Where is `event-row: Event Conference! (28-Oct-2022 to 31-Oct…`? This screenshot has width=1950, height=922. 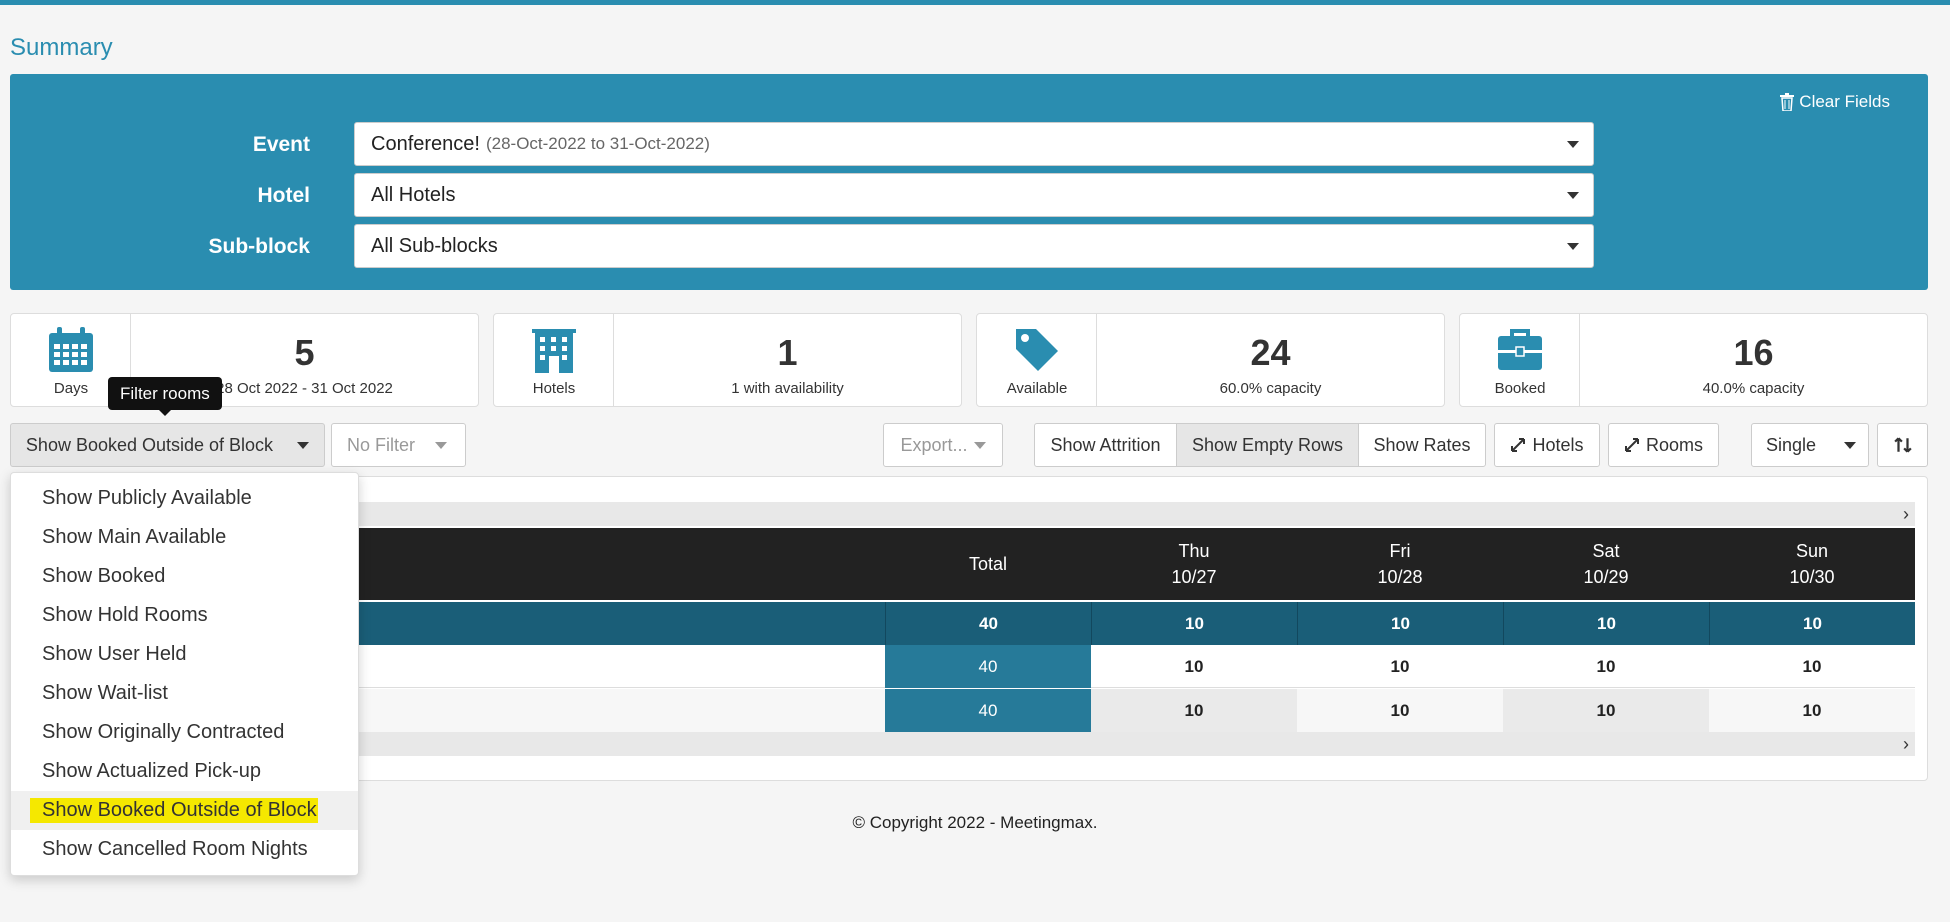
event-row: Event Conference! (28-Oct-2022 to 31-Oct… is located at coordinates (969, 144).